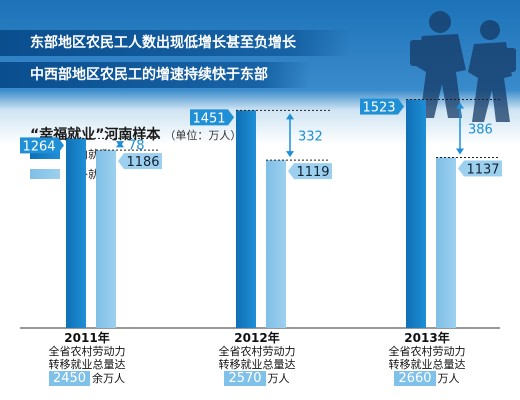  What do you see at coordinates (45, 174) in the screenshot?
I see `legend-swatch-out-province` at bounding box center [45, 174].